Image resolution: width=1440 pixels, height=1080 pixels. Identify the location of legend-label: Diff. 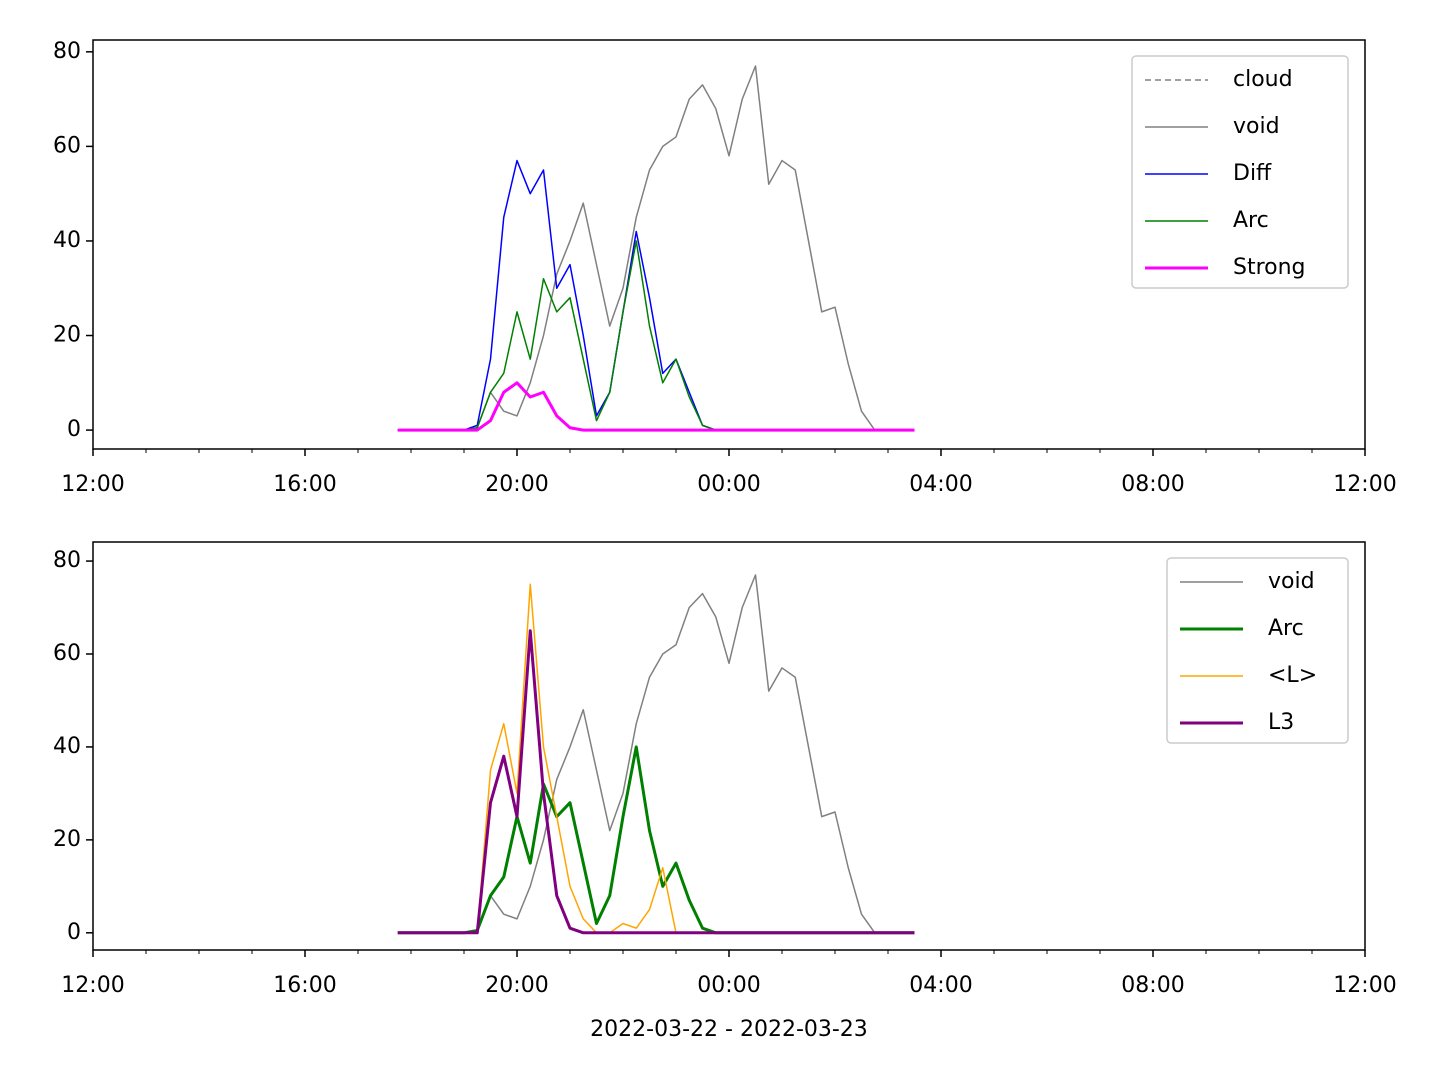
(1252, 173).